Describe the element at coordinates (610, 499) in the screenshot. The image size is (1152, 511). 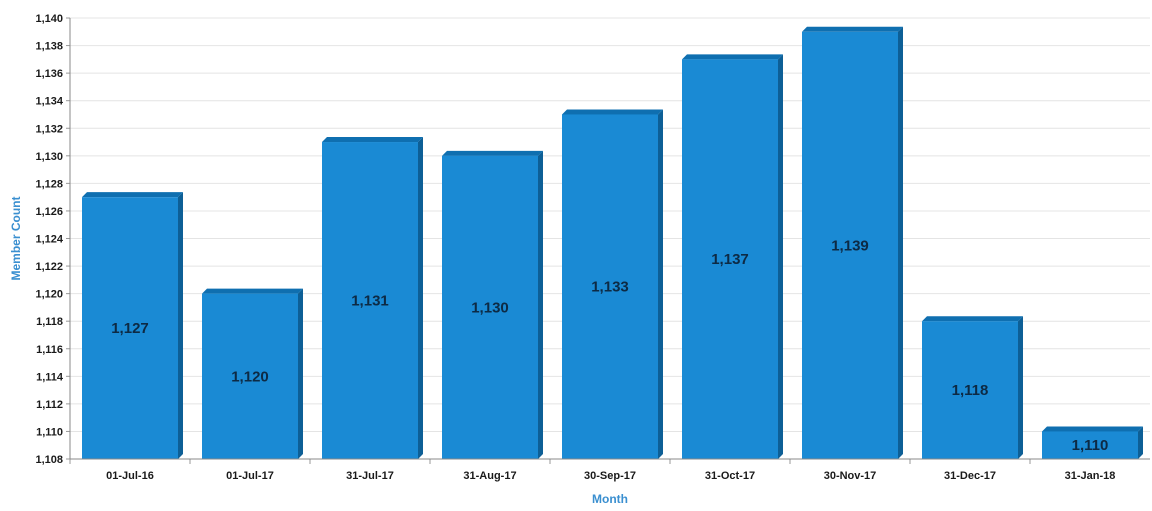
I see `x-axis-title: Month` at that location.